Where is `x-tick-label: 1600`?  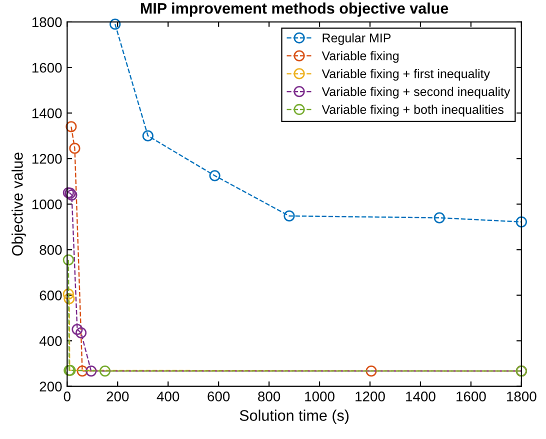 x-tick-label: 1600 is located at coordinates (471, 397).